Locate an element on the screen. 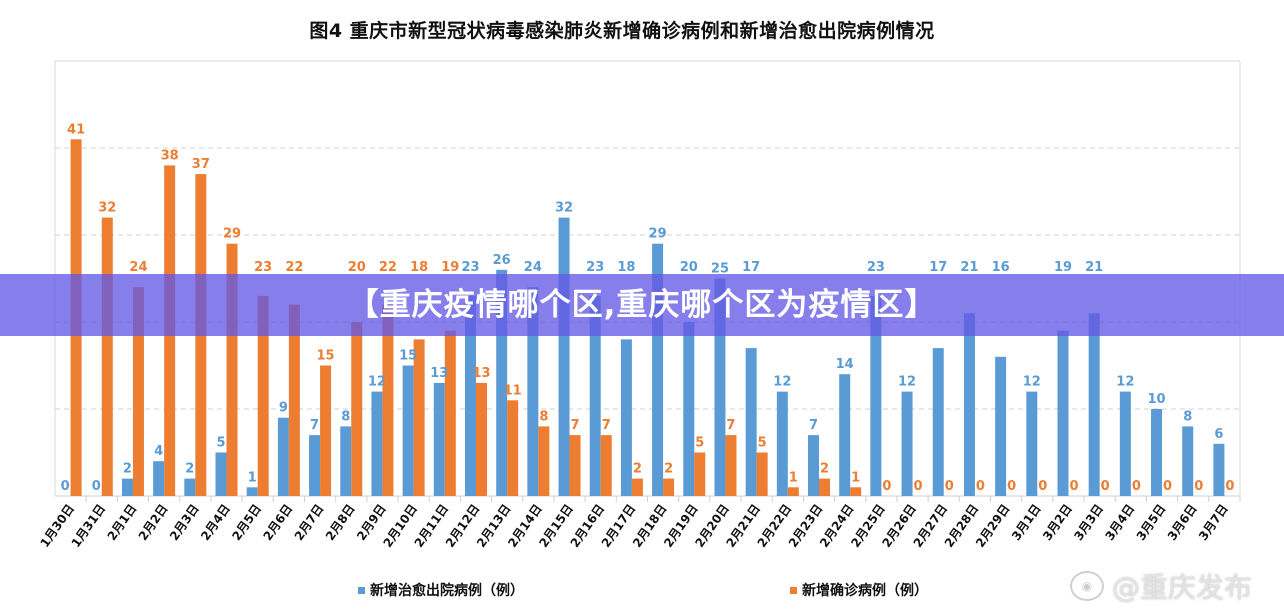 The width and height of the screenshot is (1284, 610). legend-item-cured: 新增治愈出院病例（例） is located at coordinates (441, 590).